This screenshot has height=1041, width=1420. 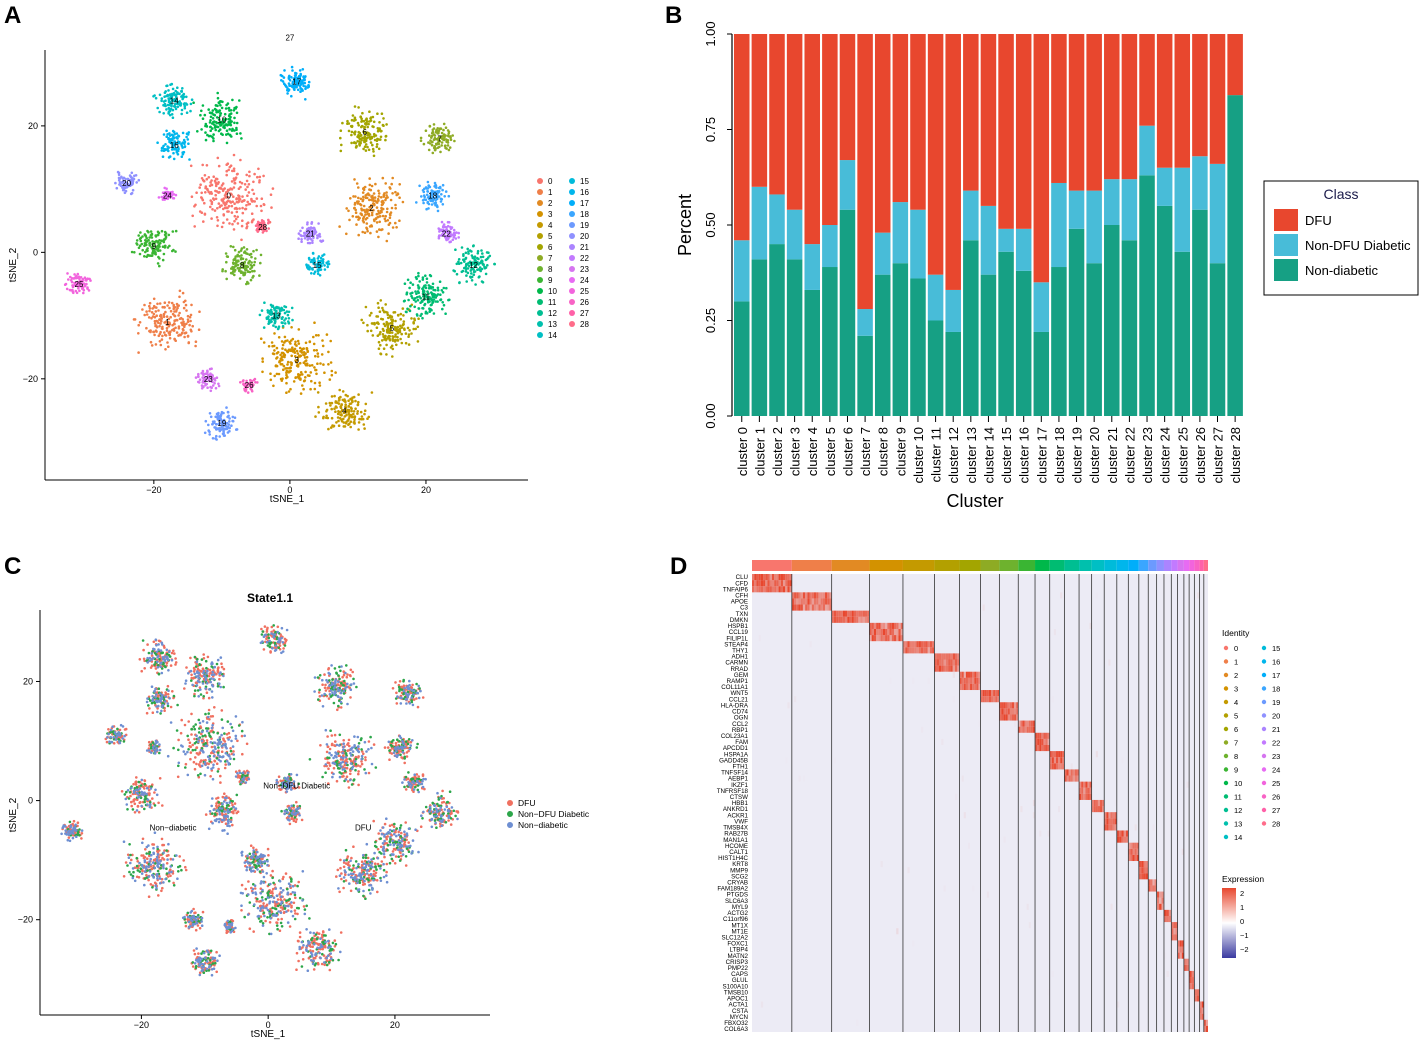 I want to click on panel-letter-b: B, so click(x=674, y=15).